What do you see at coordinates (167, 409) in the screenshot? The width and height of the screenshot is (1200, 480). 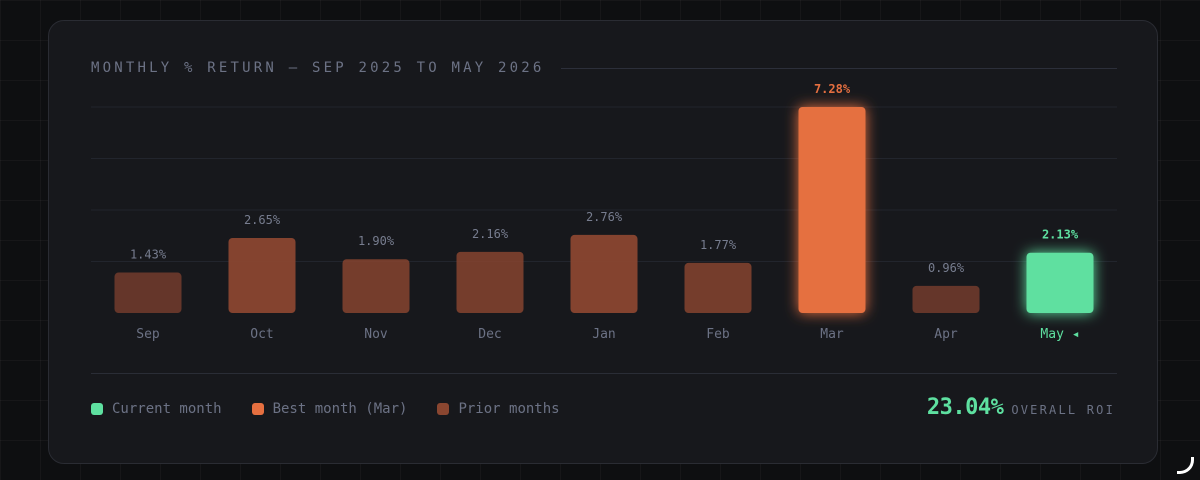 I see `legend-label-current: Current month` at bounding box center [167, 409].